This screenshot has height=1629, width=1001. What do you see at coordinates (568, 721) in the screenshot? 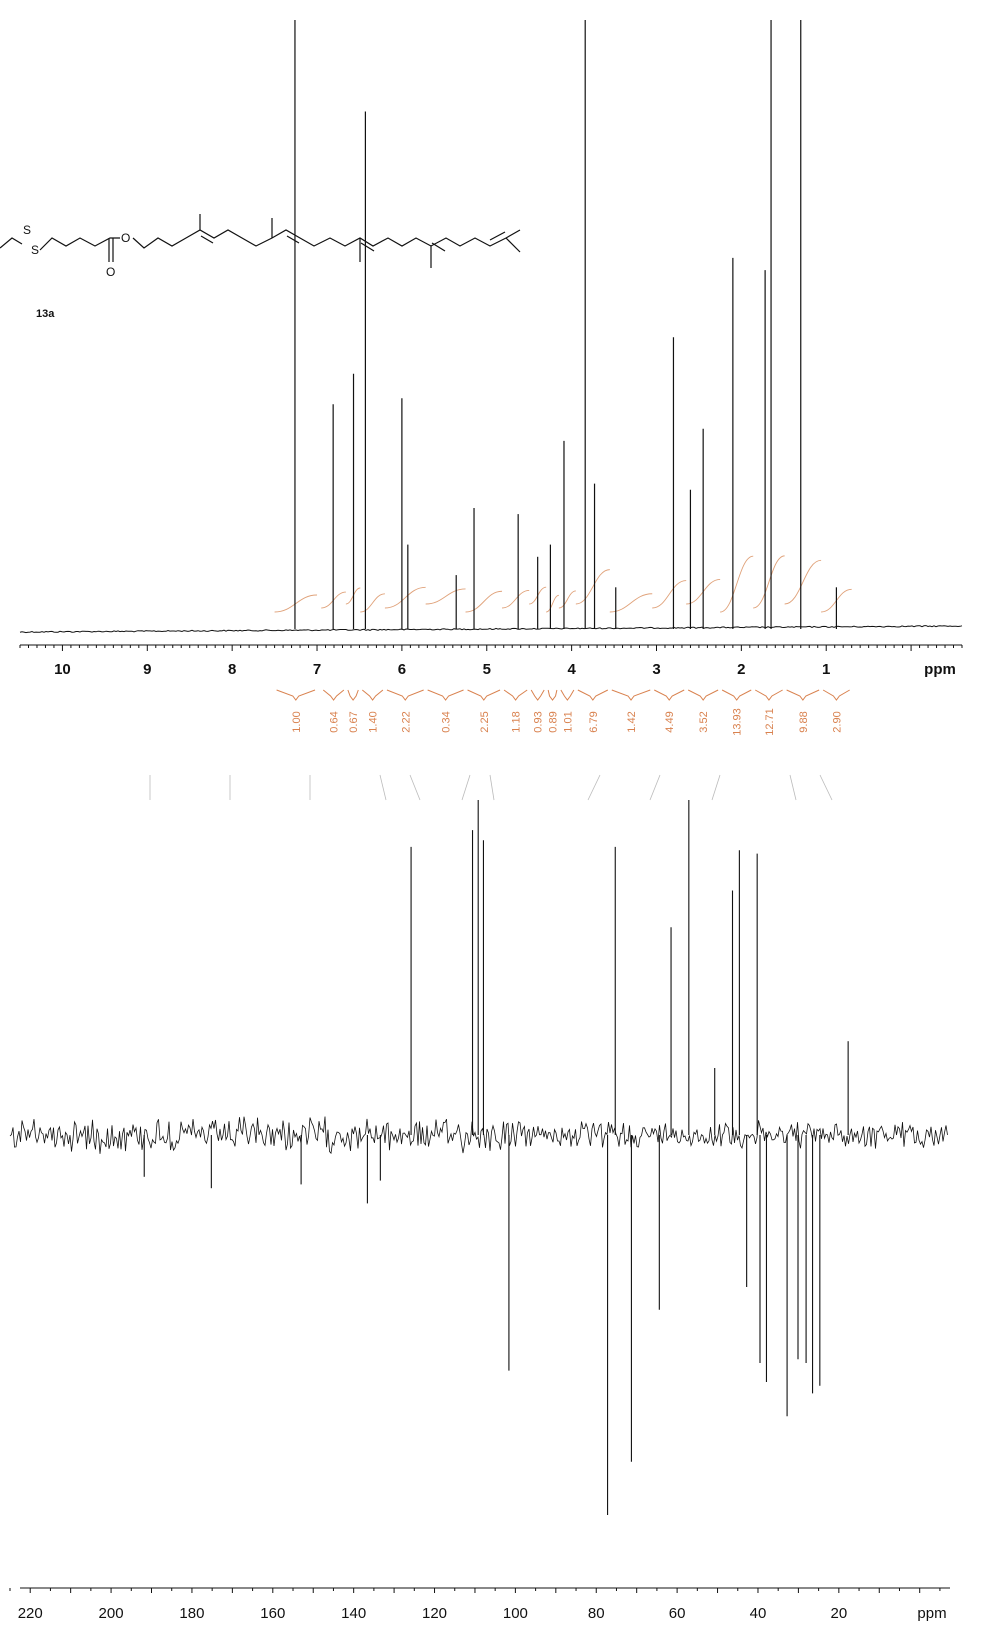
I see `h1-integral-value: 1.01` at bounding box center [568, 721].